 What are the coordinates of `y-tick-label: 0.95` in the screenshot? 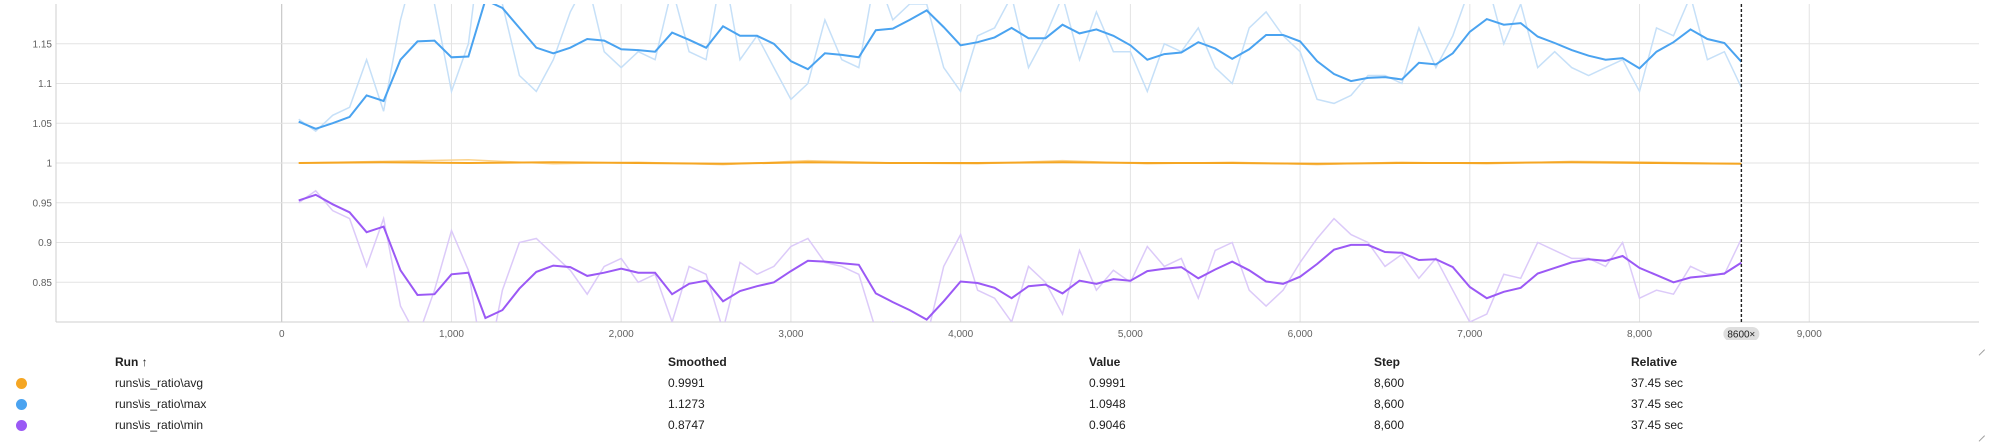 It's located at (43, 203).